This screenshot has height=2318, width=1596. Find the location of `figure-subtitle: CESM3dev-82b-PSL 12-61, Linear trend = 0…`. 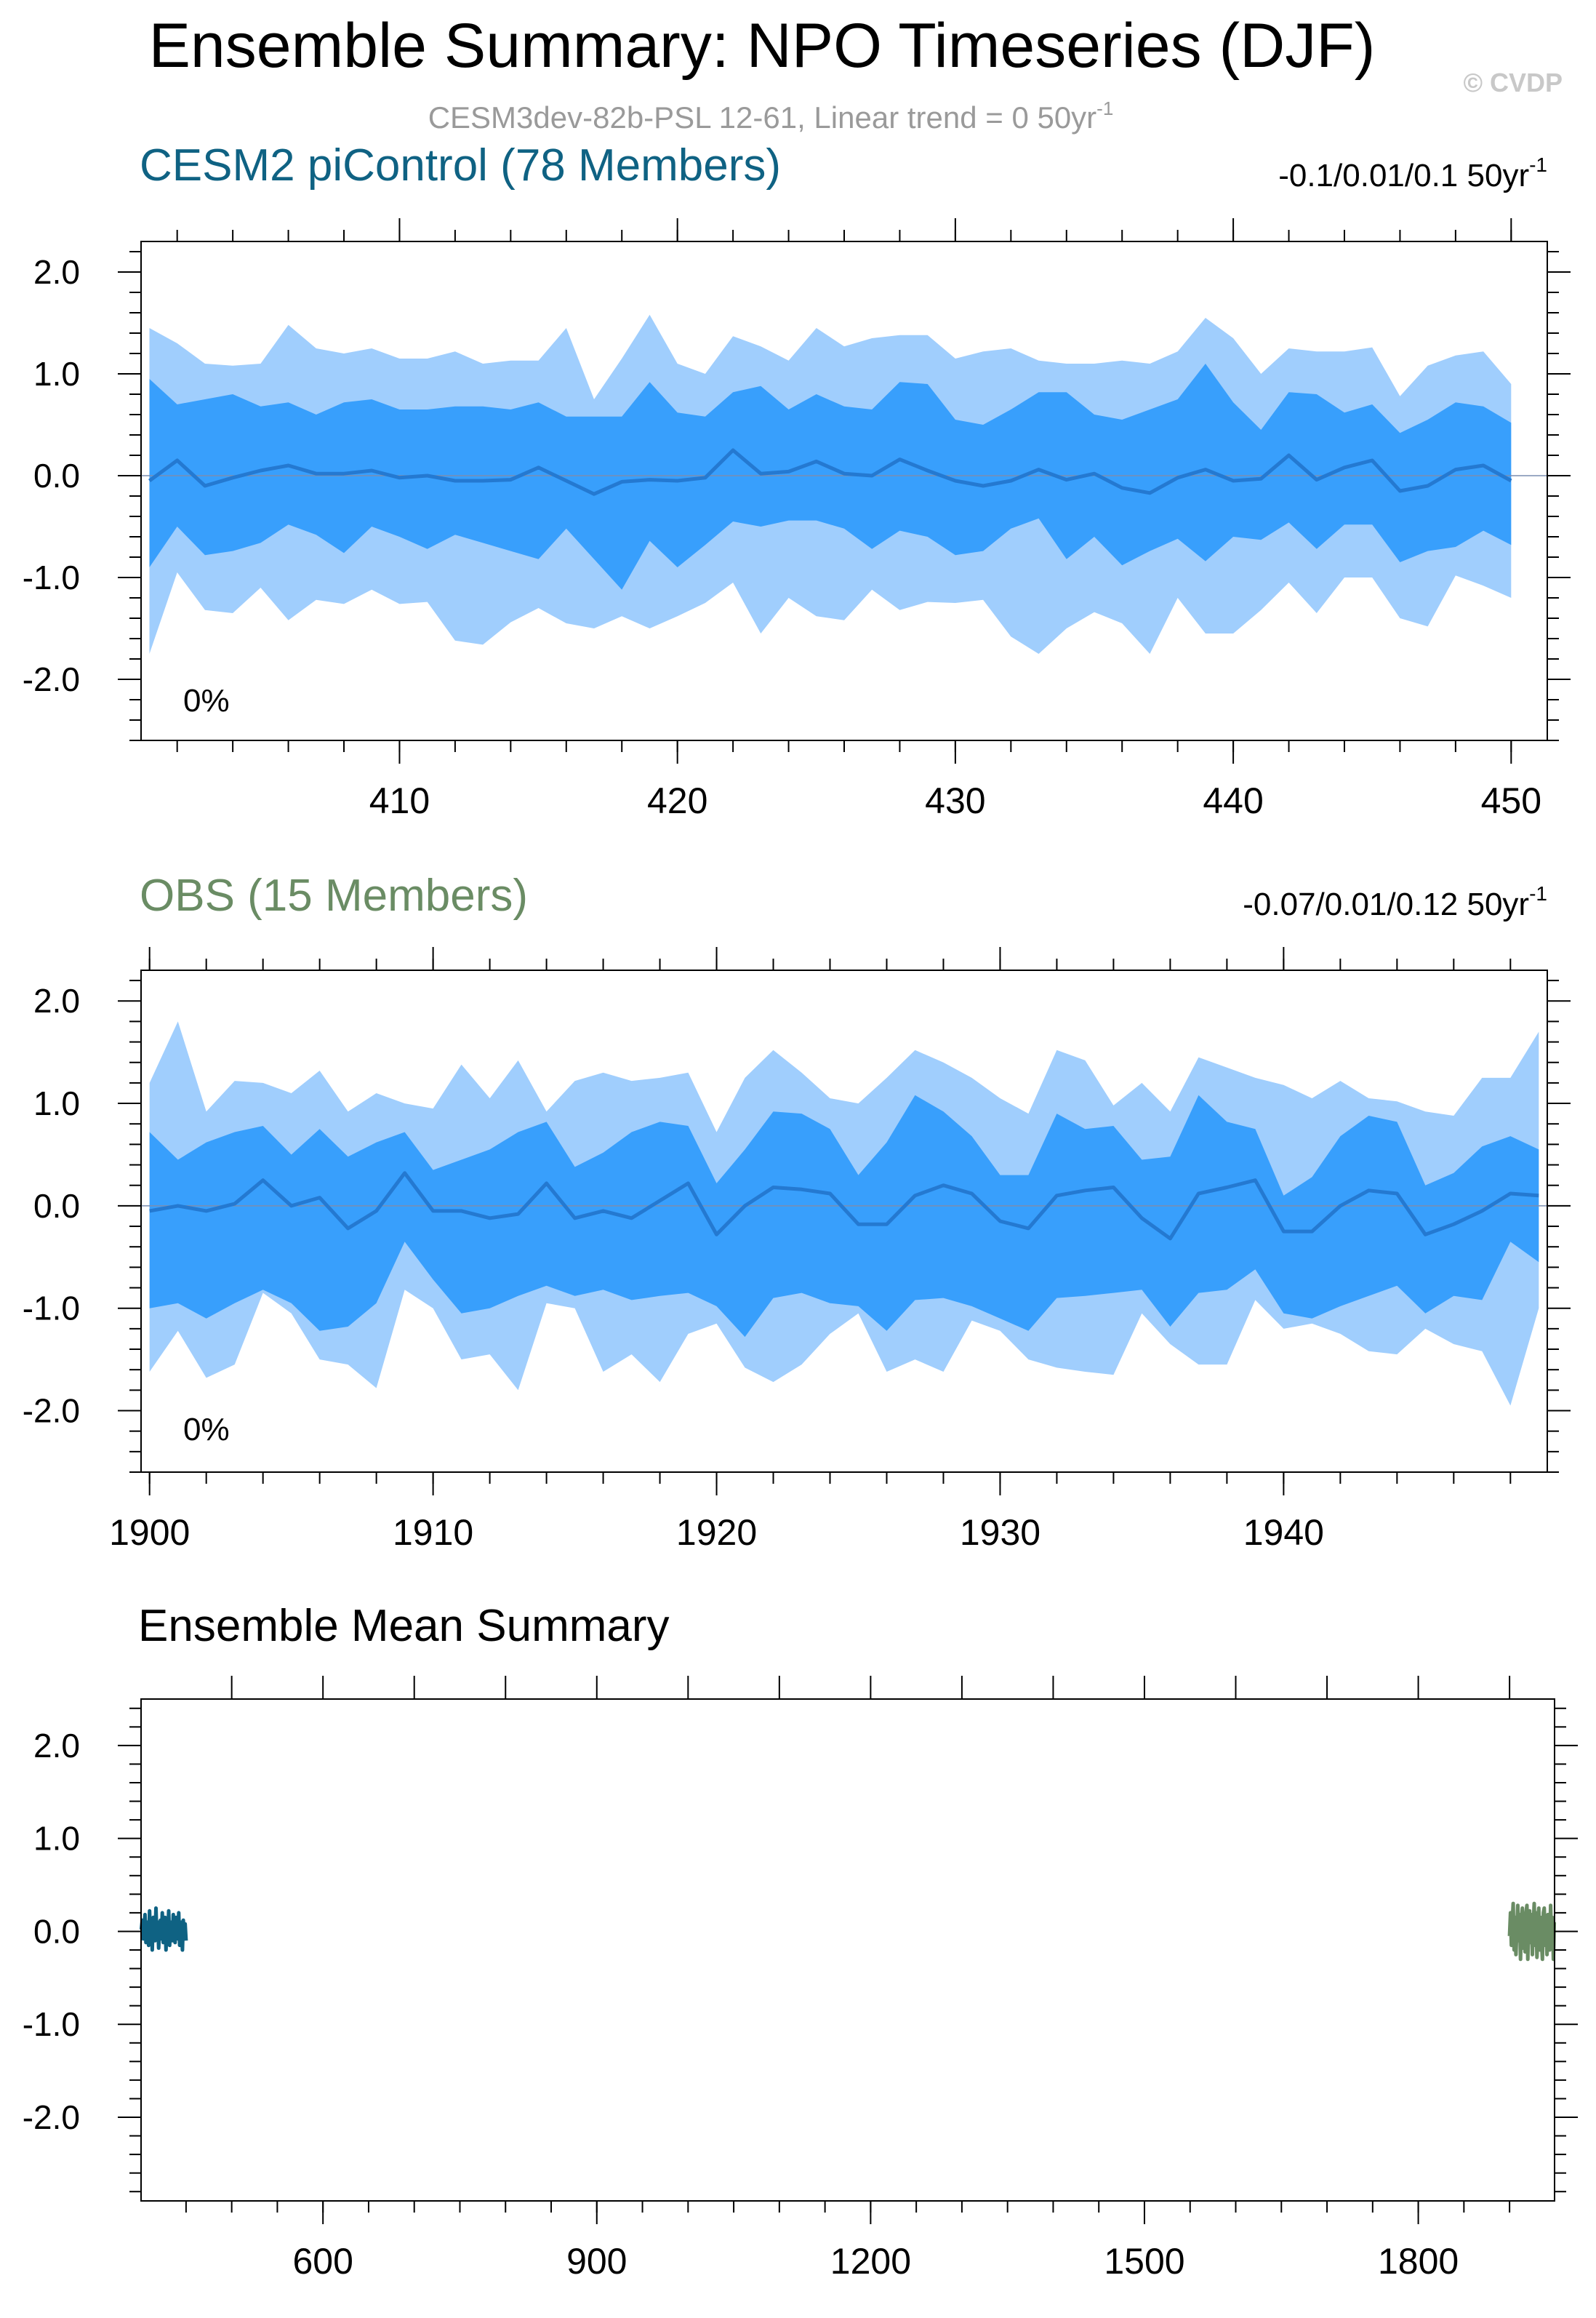

figure-subtitle: CESM3dev-82b-PSL 12-61, Linear trend = 0… is located at coordinates (771, 116).